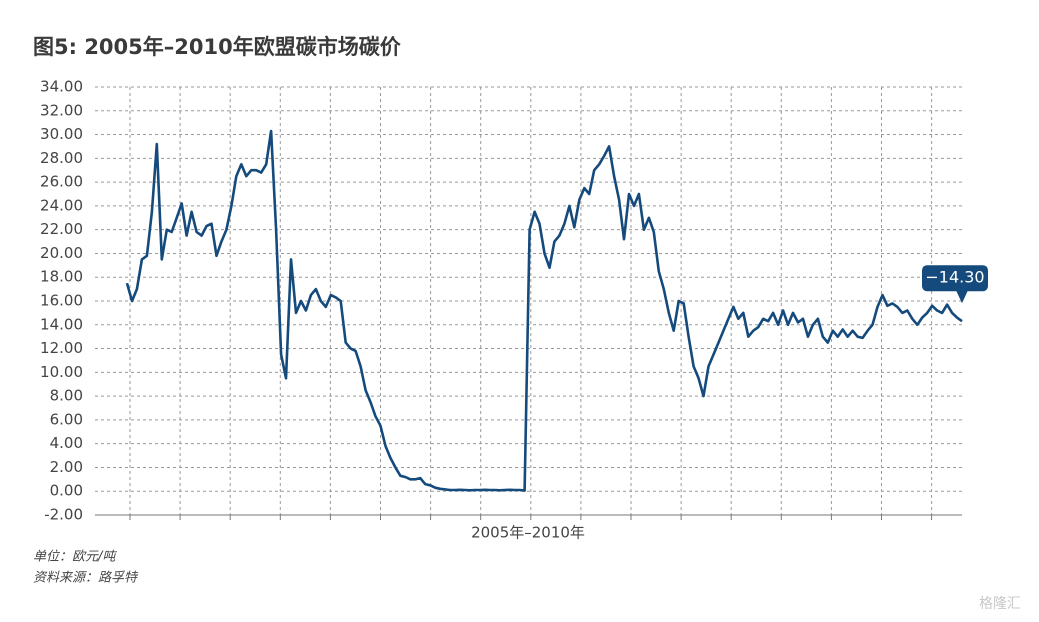 This screenshot has height=622, width=1039. Describe the element at coordinates (61, 324) in the screenshot. I see `y-tick-label: 14.00` at that location.